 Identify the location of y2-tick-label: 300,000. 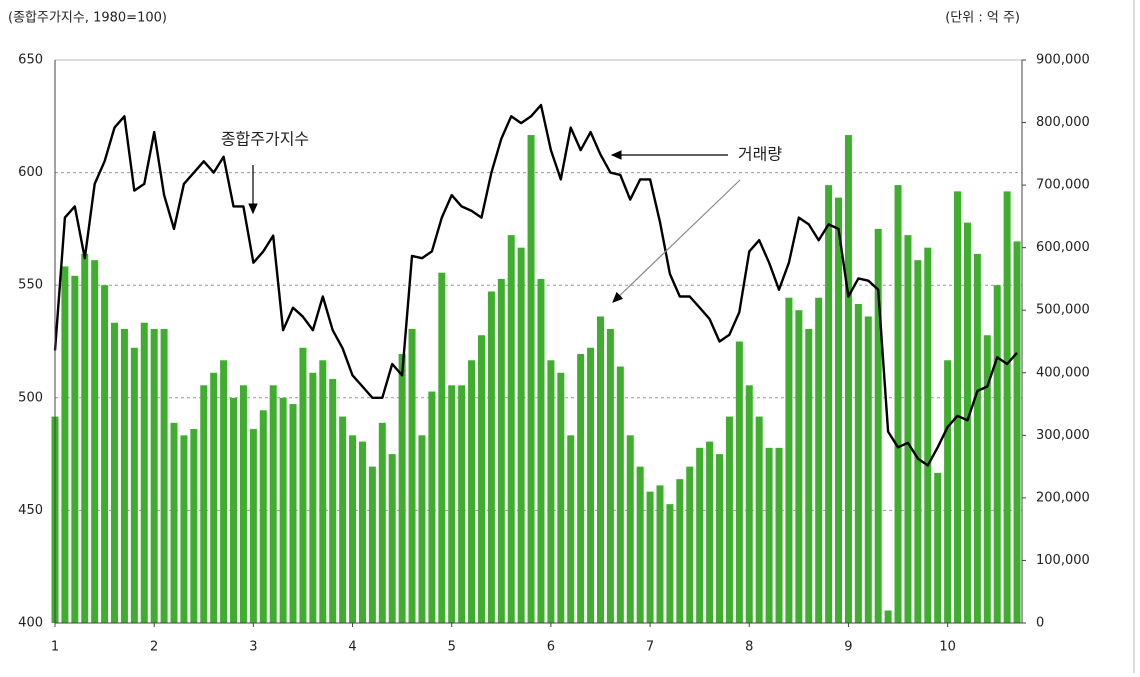
(1063, 435).